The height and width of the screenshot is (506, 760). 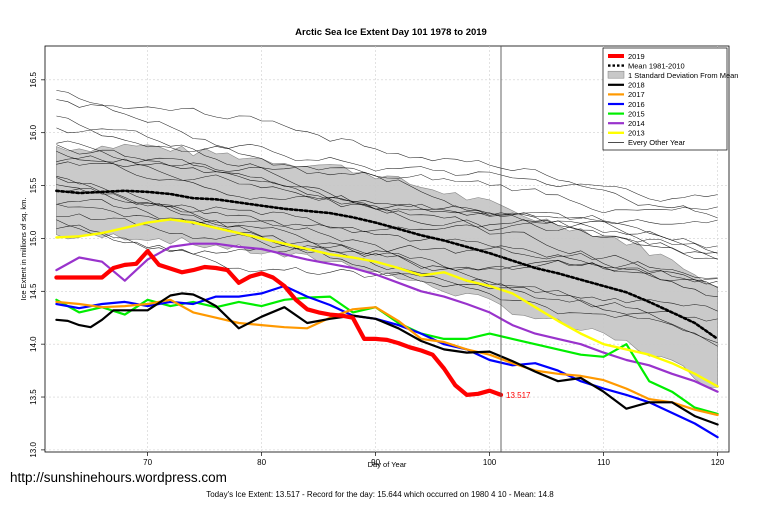 I want to click on y-ticks: 13.0 13.5 14.0 14.5 15.0 15.5 16.0 16.5, so click(x=37, y=265).